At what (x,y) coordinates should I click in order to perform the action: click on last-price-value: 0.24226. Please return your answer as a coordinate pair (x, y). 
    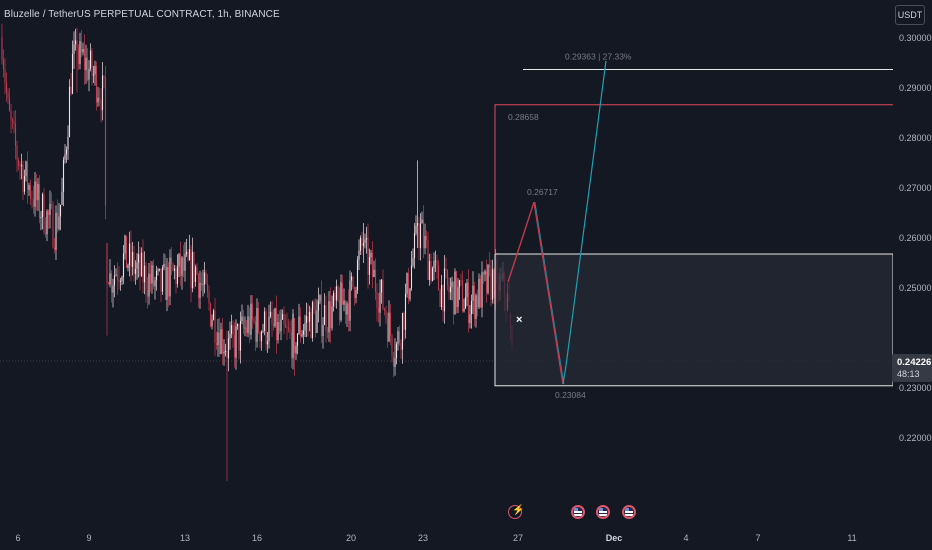
    Looking at the image, I should click on (914, 362).